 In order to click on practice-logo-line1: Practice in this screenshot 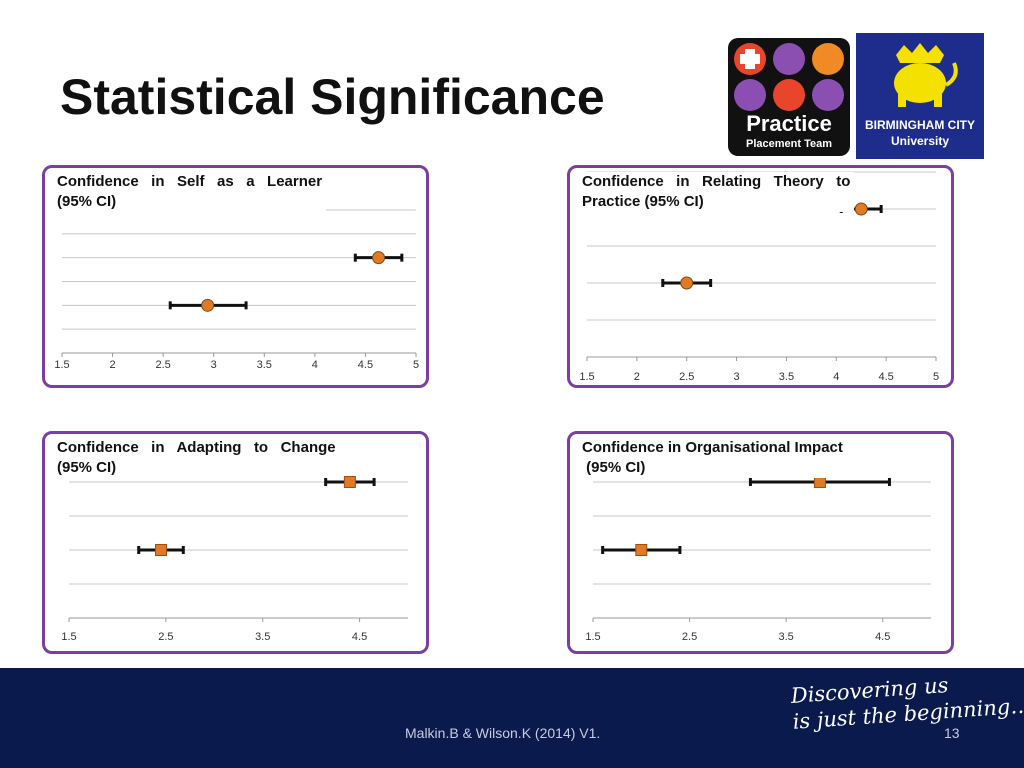, I will do `click(789, 123)`.